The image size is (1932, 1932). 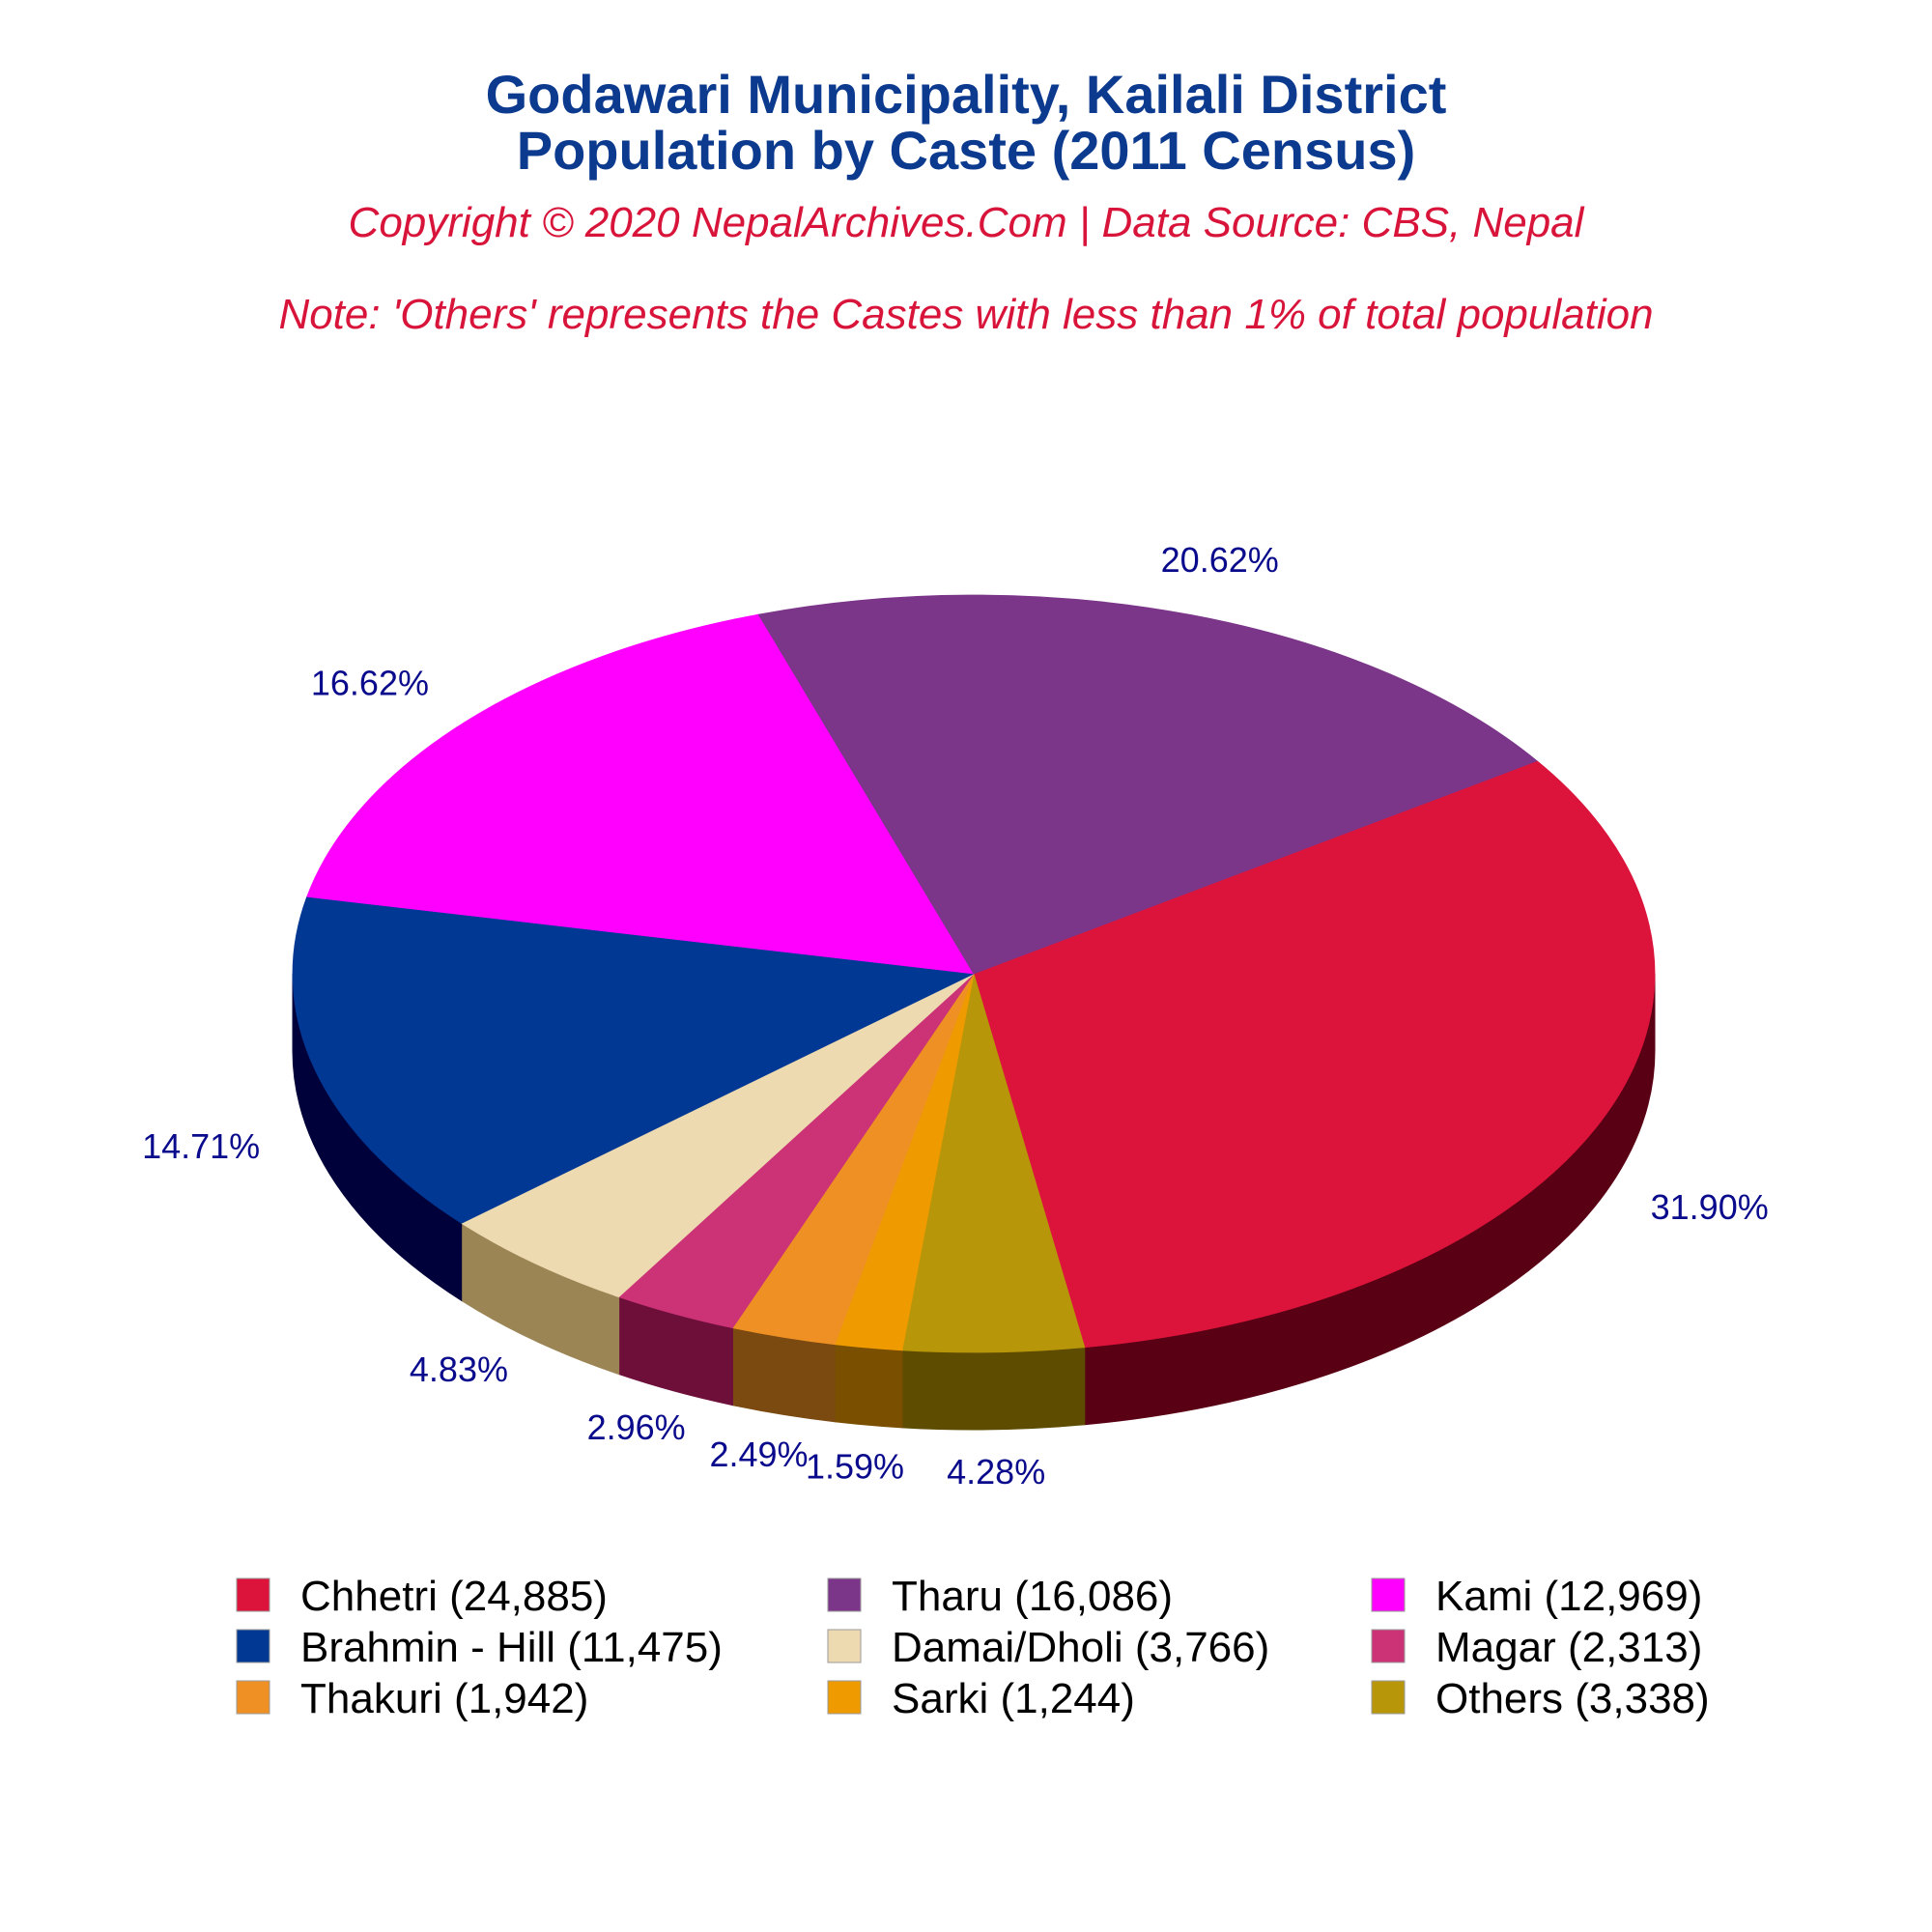 I want to click on pie-slice-others, so click(x=993, y=1163).